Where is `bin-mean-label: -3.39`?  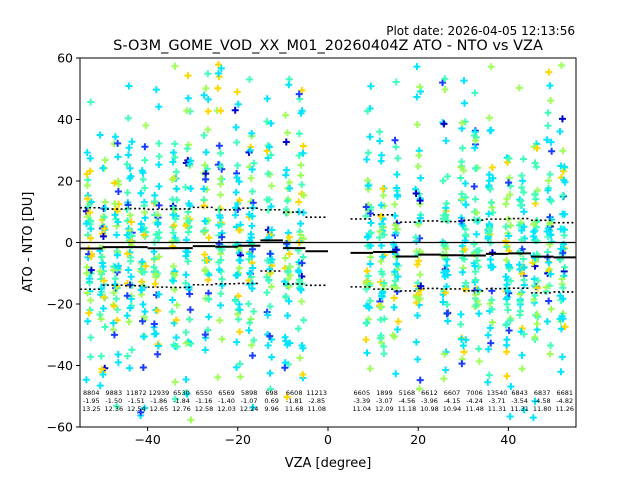 bin-mean-label: -3.39 is located at coordinates (361, 401).